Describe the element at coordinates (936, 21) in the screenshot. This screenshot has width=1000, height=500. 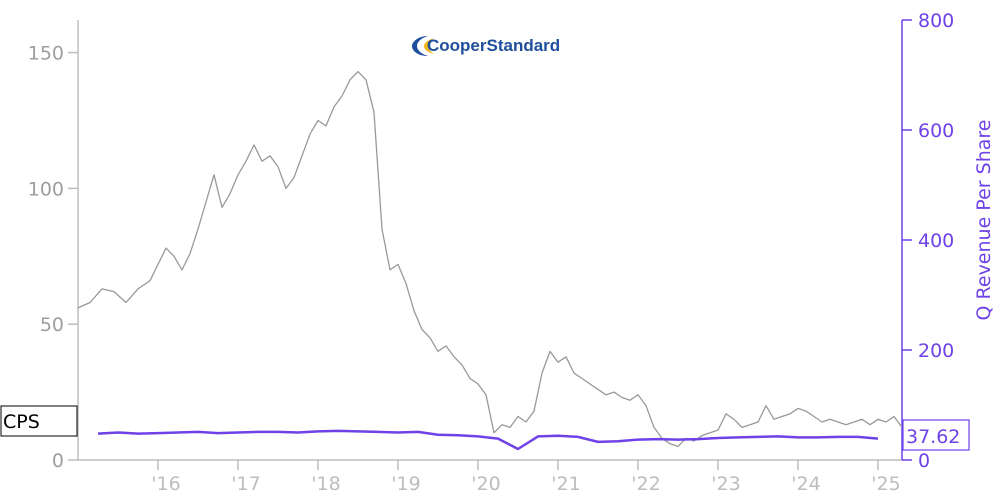
I see `right-axis-tick-label: 800` at that location.